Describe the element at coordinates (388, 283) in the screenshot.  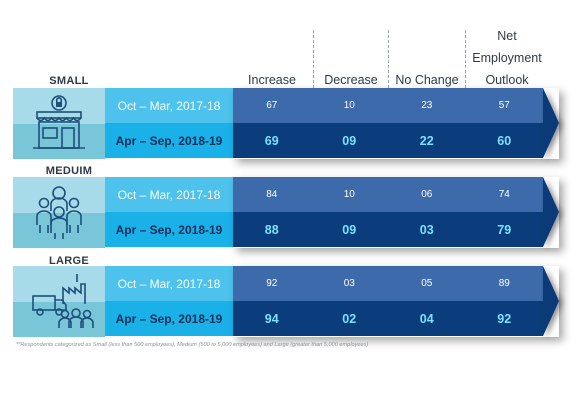
I see `table-row: 92 03 05 89` at that location.